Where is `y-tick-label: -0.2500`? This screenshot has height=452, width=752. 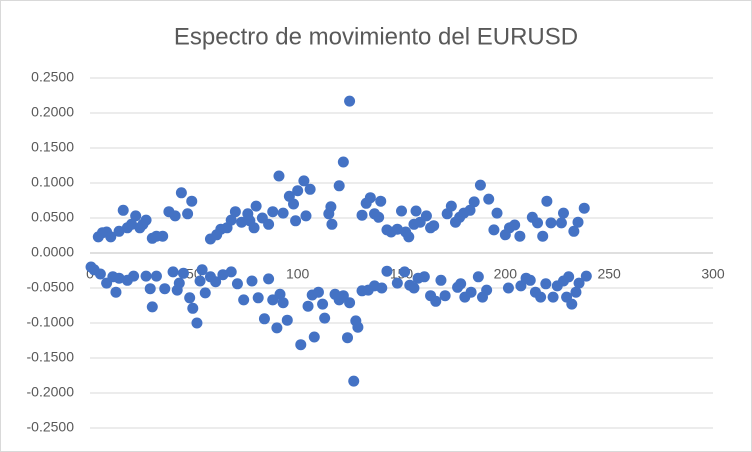
y-tick-label: -0.2500 is located at coordinates (51, 427).